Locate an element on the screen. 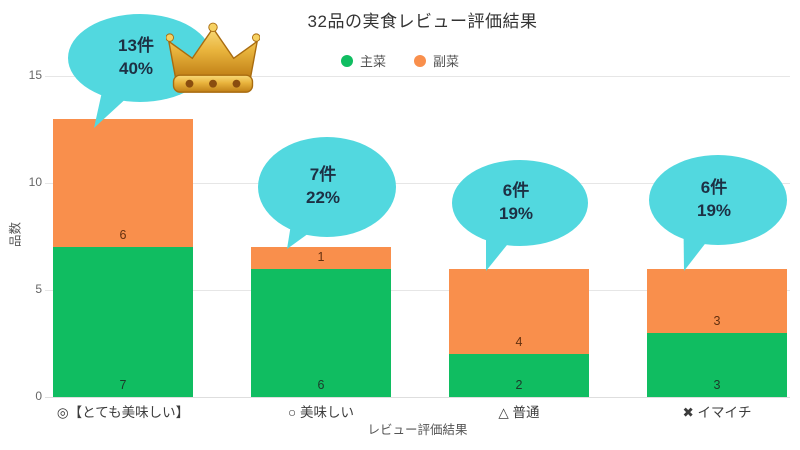 This screenshot has width=800, height=450. bar-value-label: 4 is located at coordinates (519, 342).